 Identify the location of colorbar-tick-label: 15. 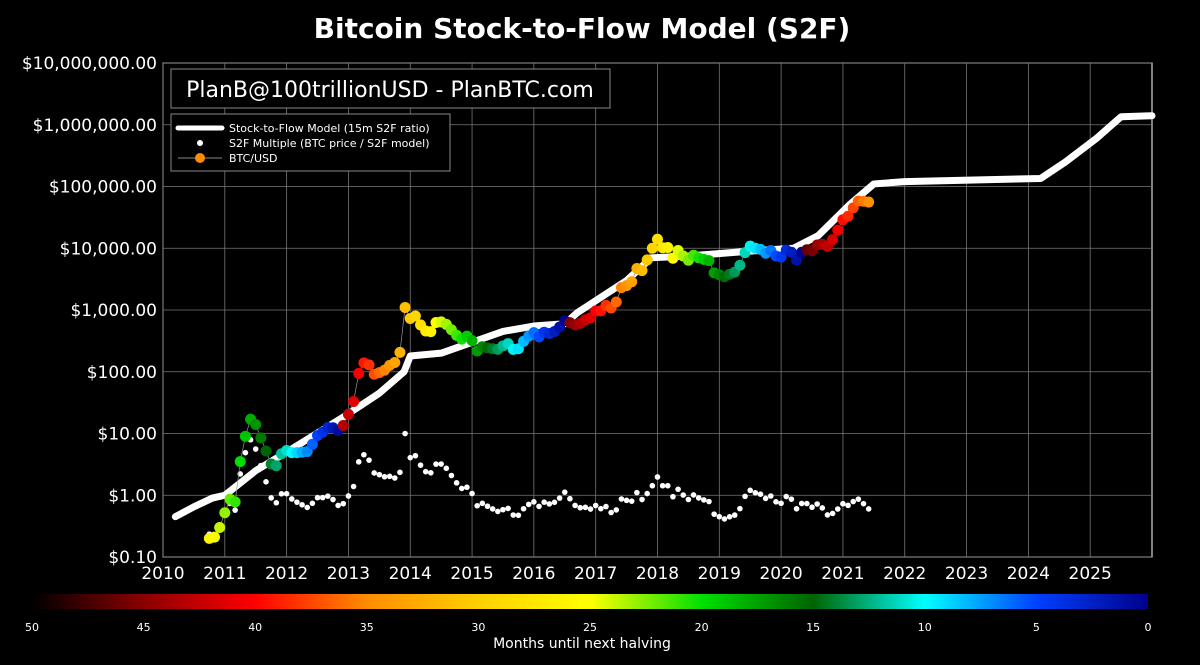
(813, 627).